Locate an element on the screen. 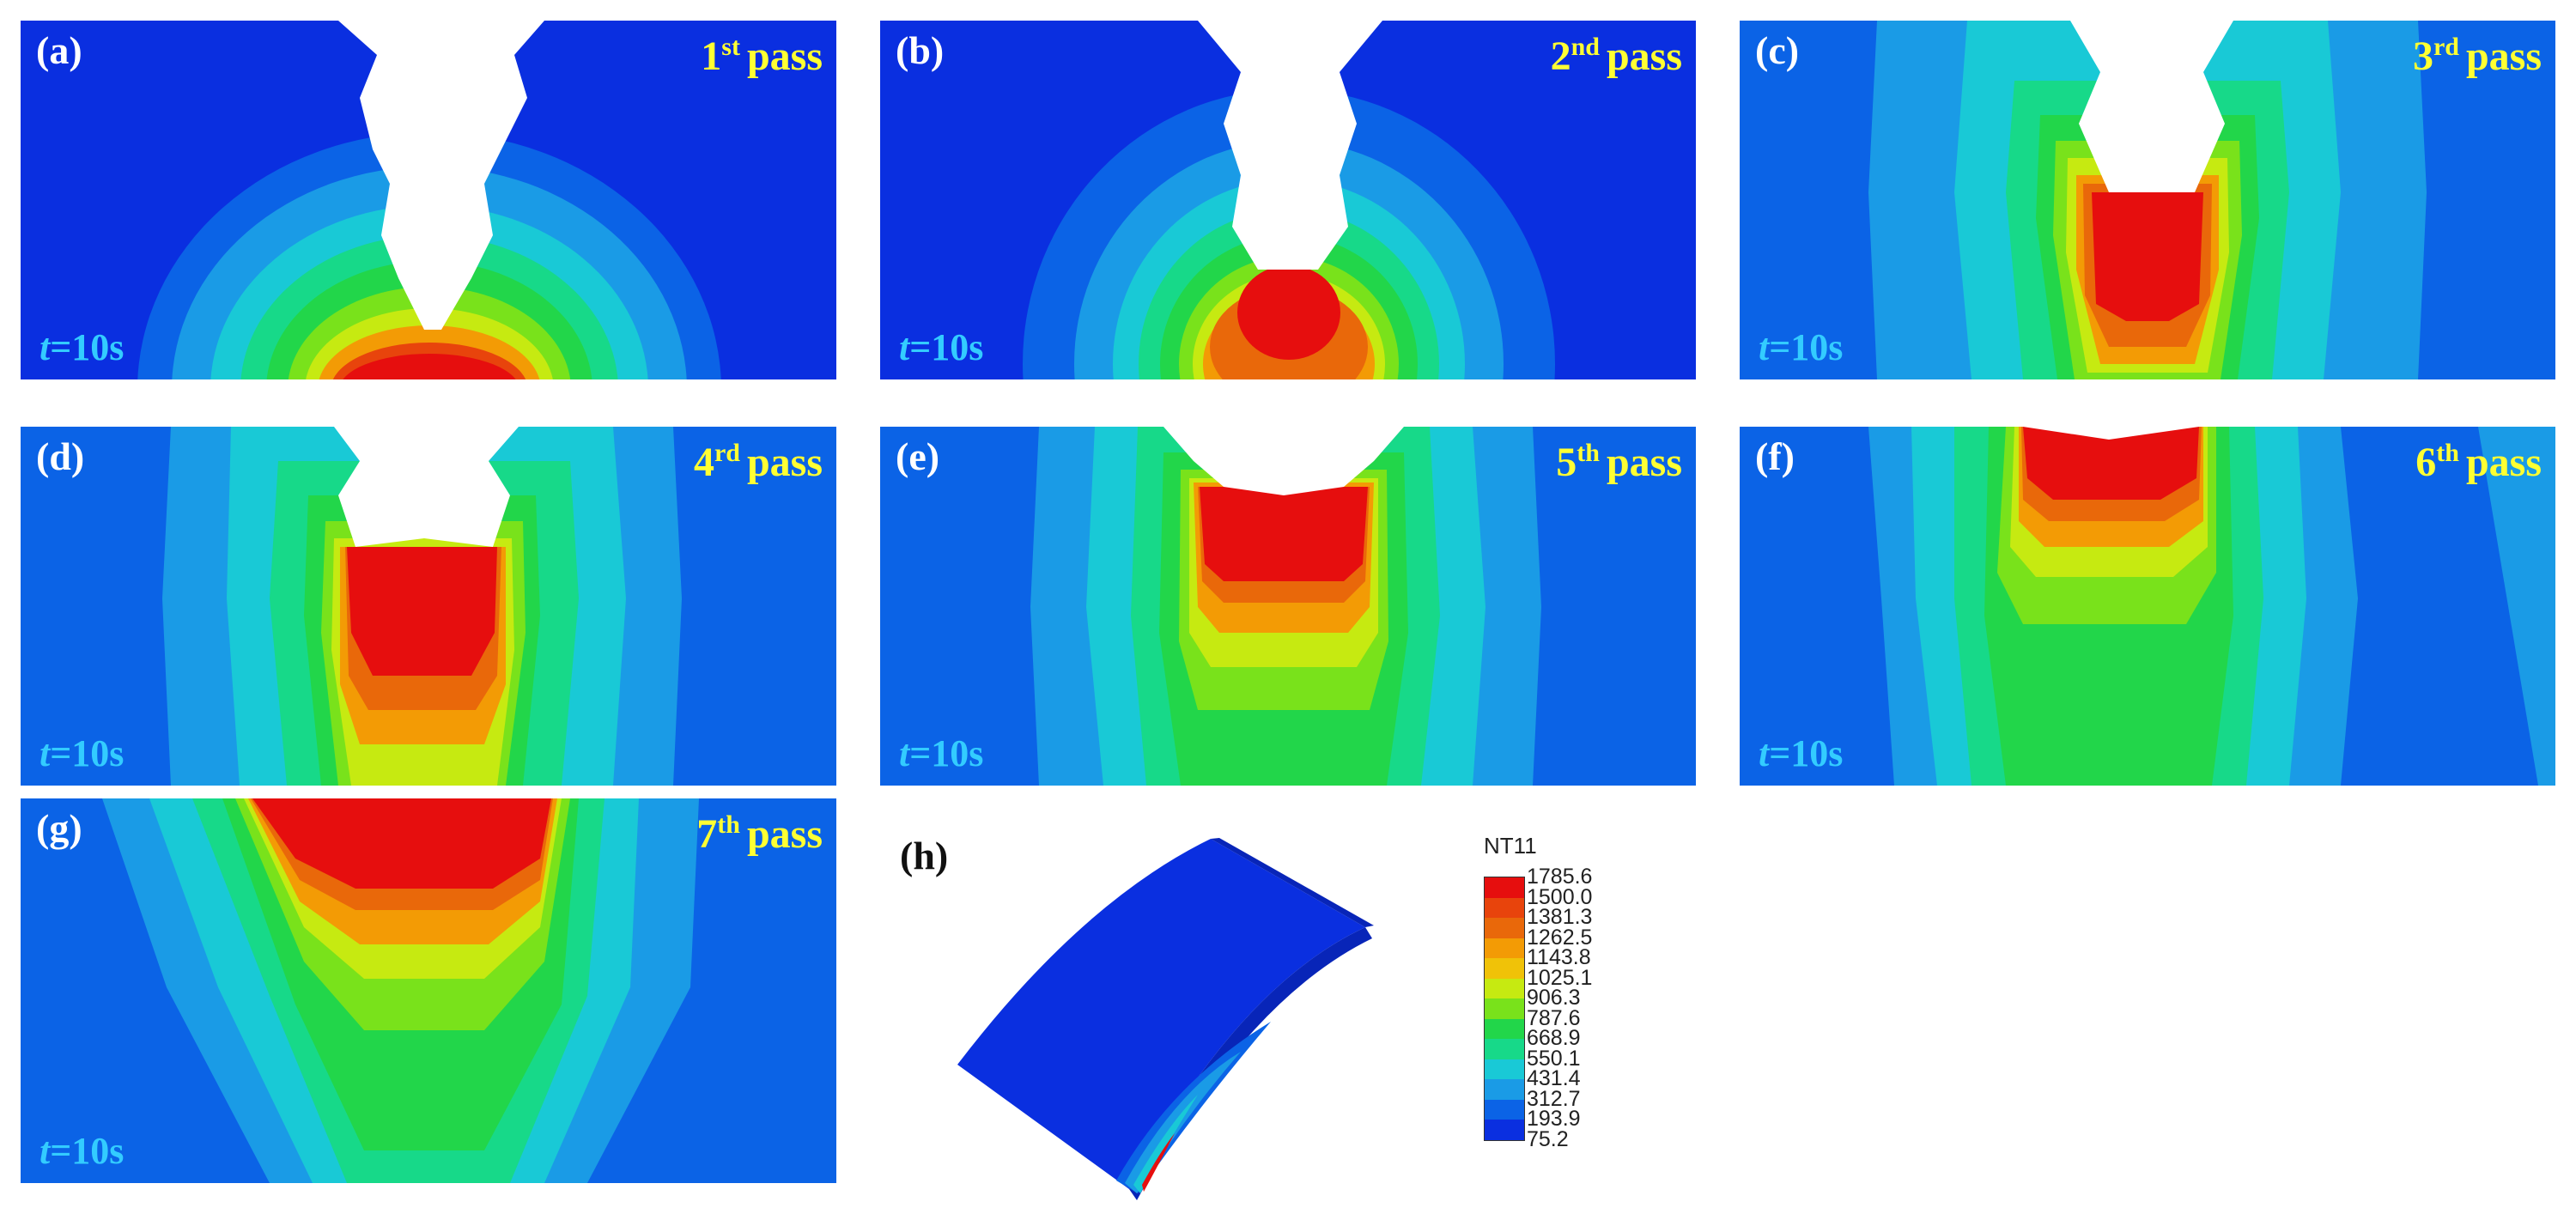 The width and height of the screenshot is (2576, 1226). panel-g: (g) 7th pass t=10s is located at coordinates (429, 990).